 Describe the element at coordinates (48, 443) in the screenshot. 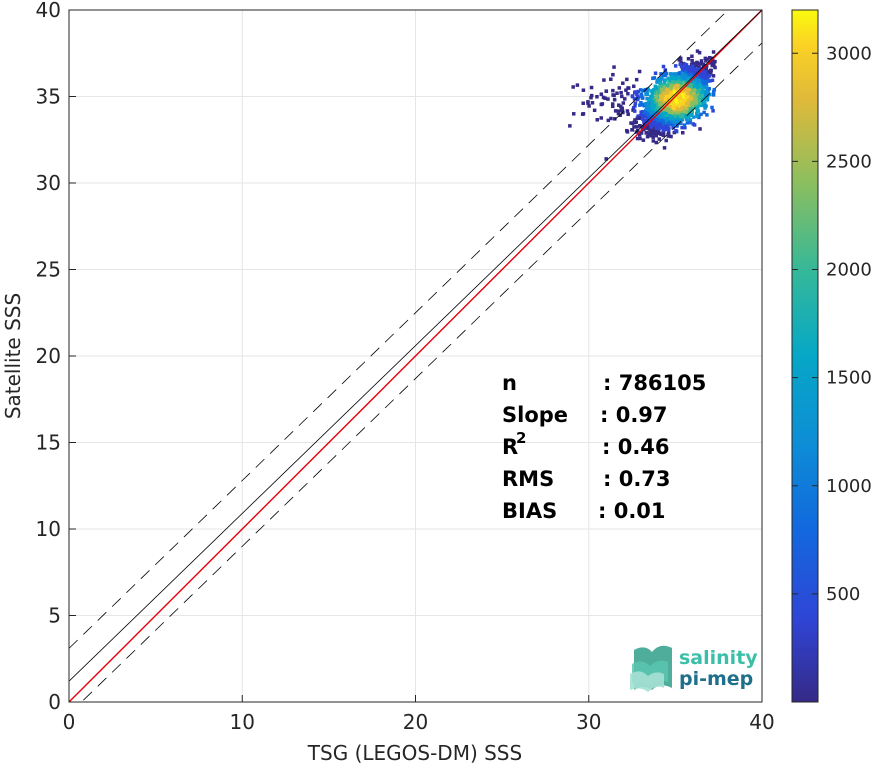

I see `y-tick-label: 15` at that location.